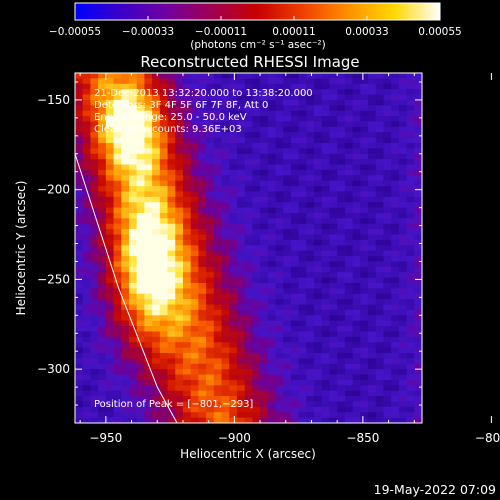 The image size is (500, 500). What do you see at coordinates (170, 117) in the screenshot?
I see `annotation-energy-range: Energy Range: 25.0 - 50.0 keV` at bounding box center [170, 117].